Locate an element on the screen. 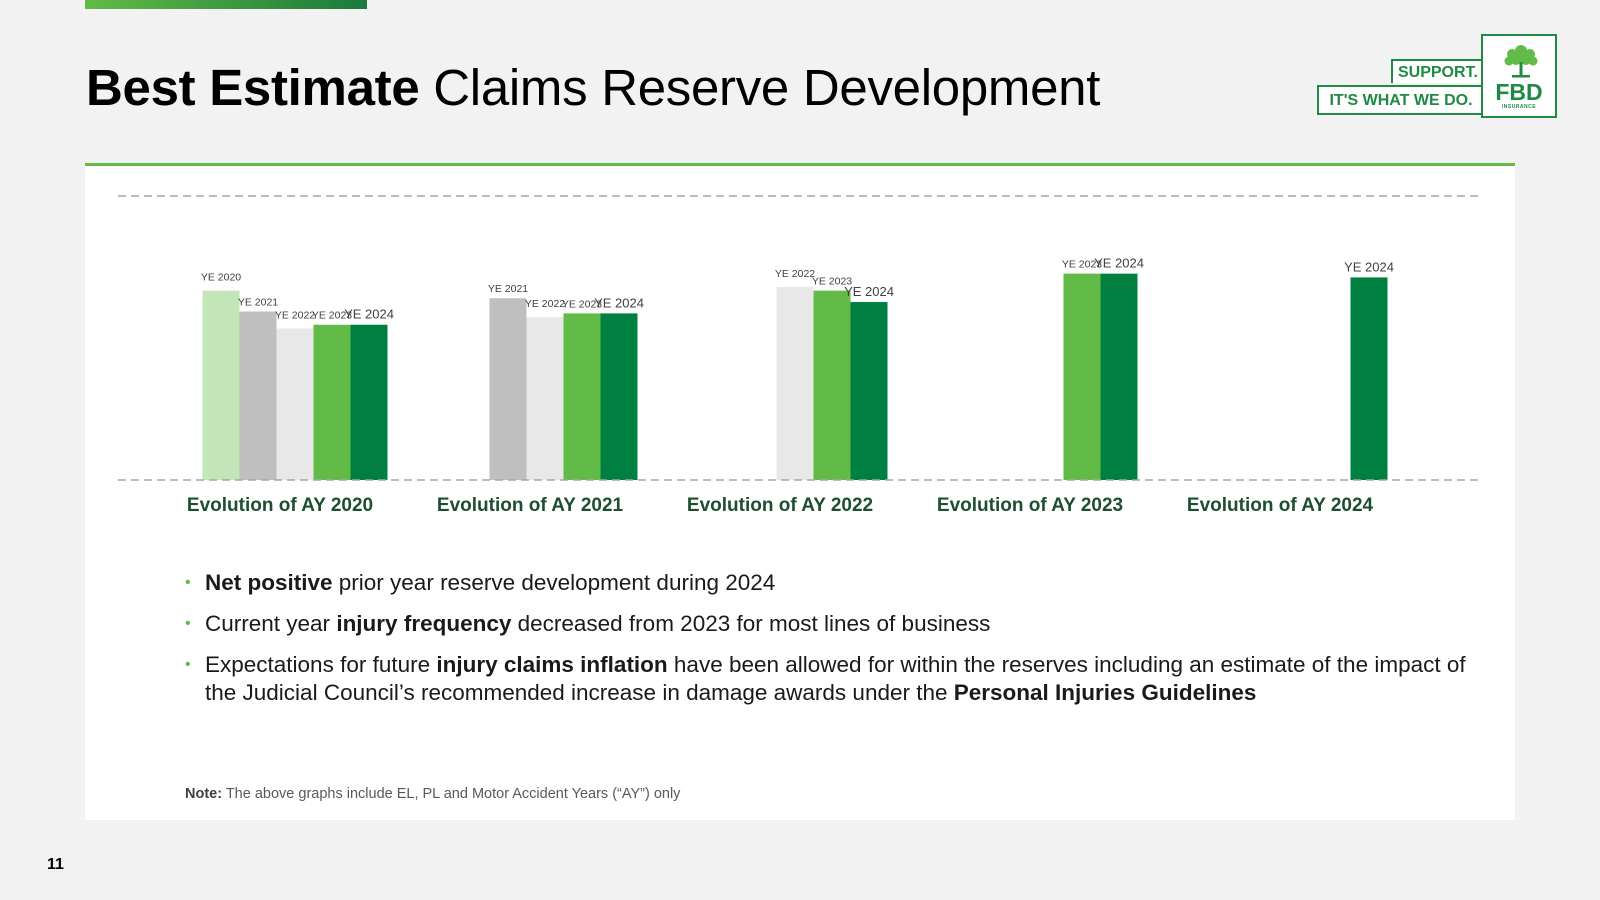  category-label: Evolution of AY 2021 is located at coordinates (530, 505).